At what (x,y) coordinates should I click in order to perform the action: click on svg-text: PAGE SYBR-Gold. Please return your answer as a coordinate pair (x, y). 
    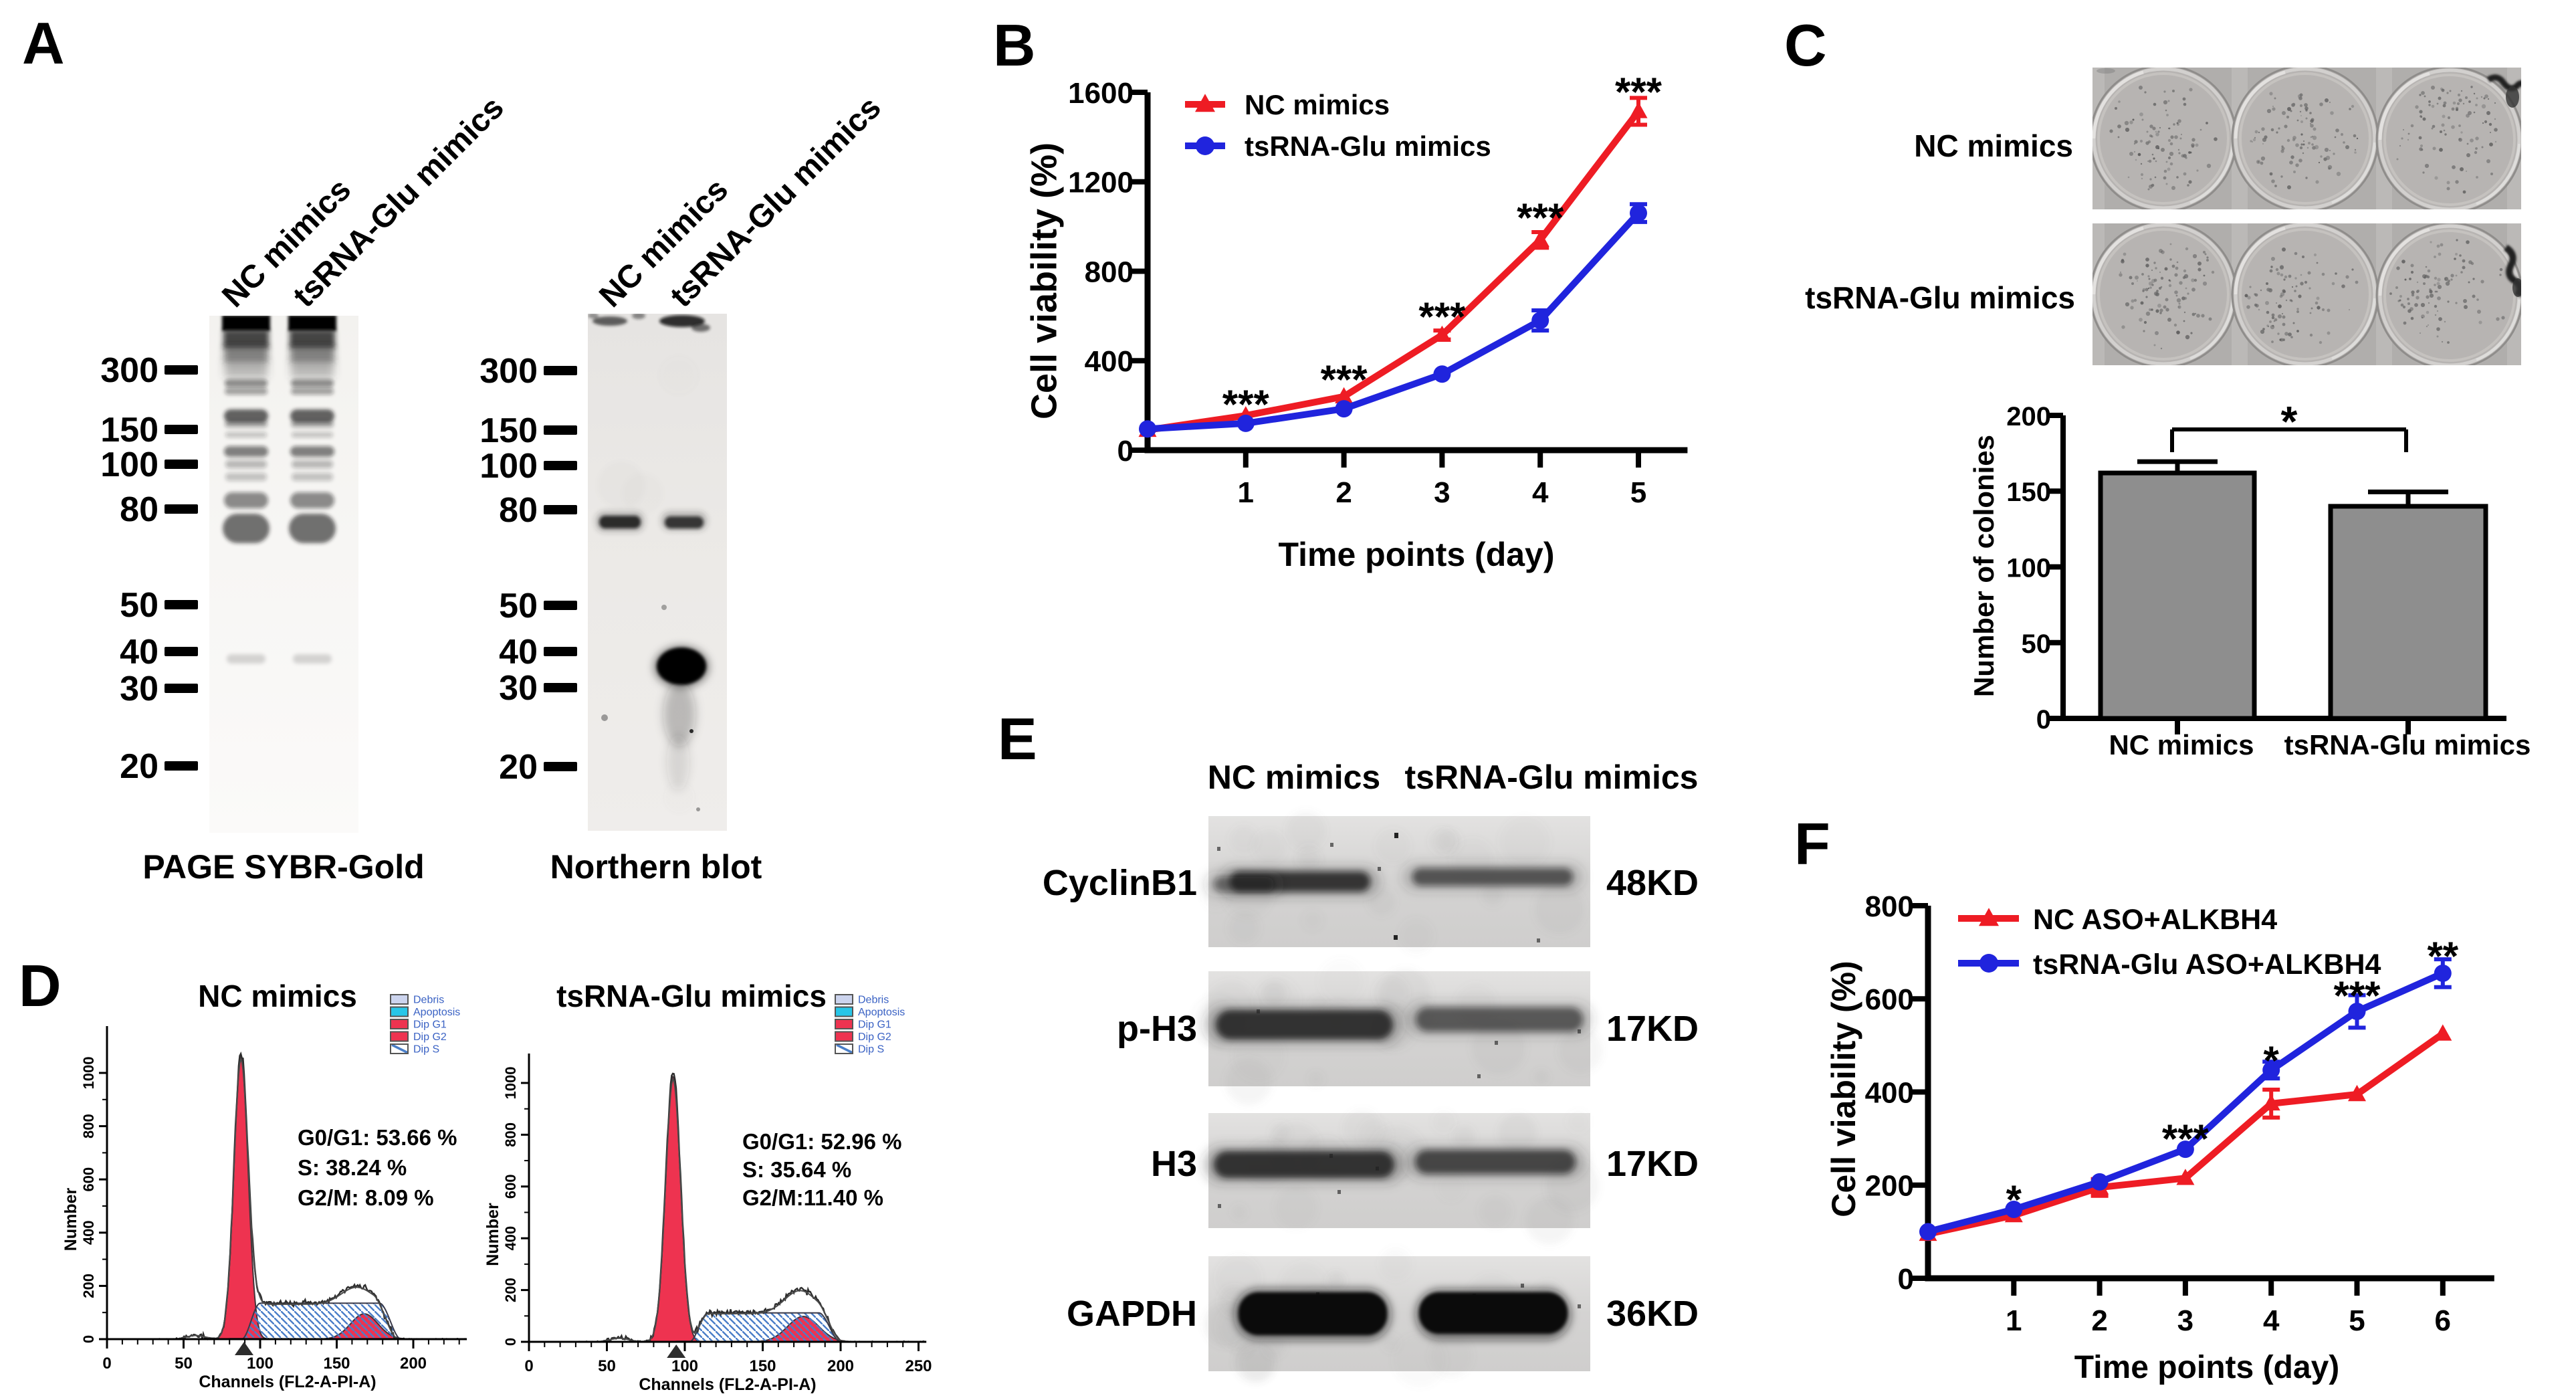
    Looking at the image, I should click on (283, 867).